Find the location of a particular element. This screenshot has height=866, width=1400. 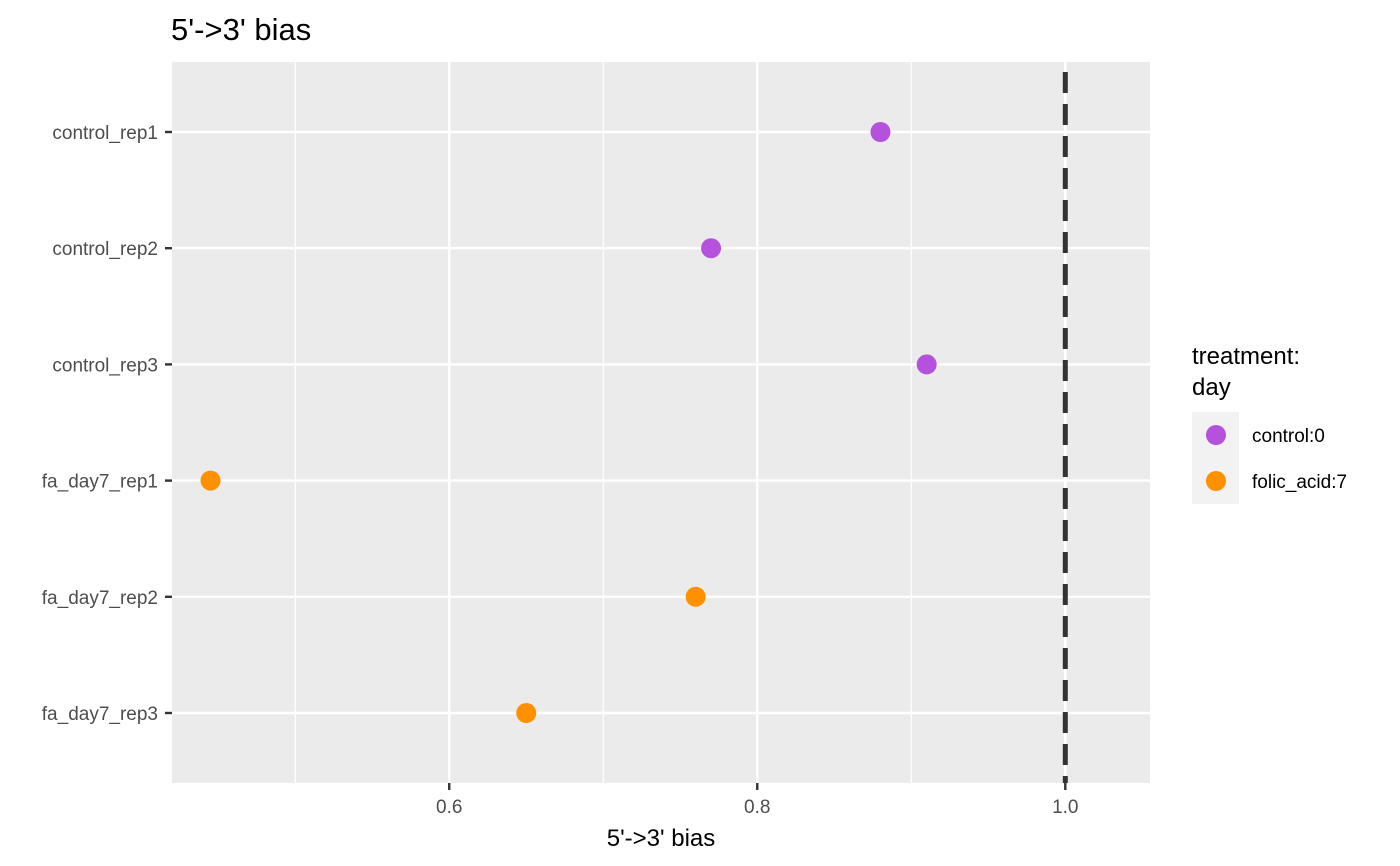

y-tick-label: control_rep2 is located at coordinates (105, 249).